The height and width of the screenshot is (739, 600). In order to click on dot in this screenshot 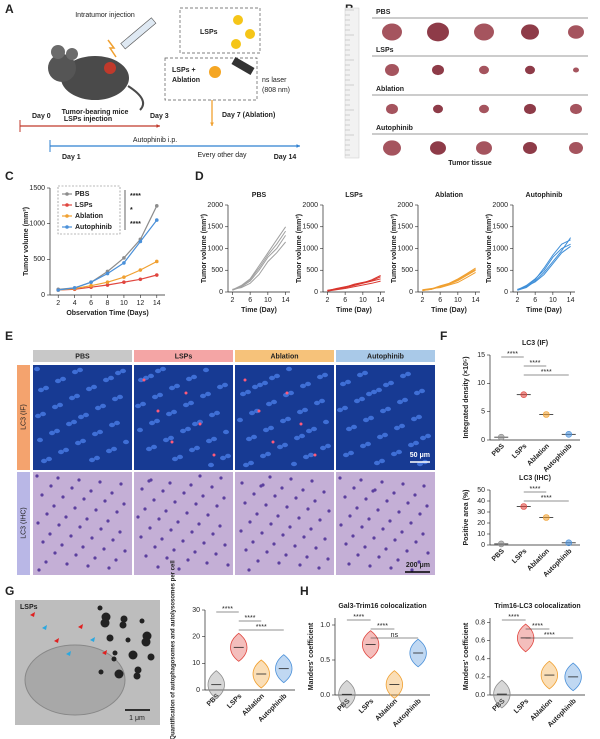, I will do `click(569, 543)`.